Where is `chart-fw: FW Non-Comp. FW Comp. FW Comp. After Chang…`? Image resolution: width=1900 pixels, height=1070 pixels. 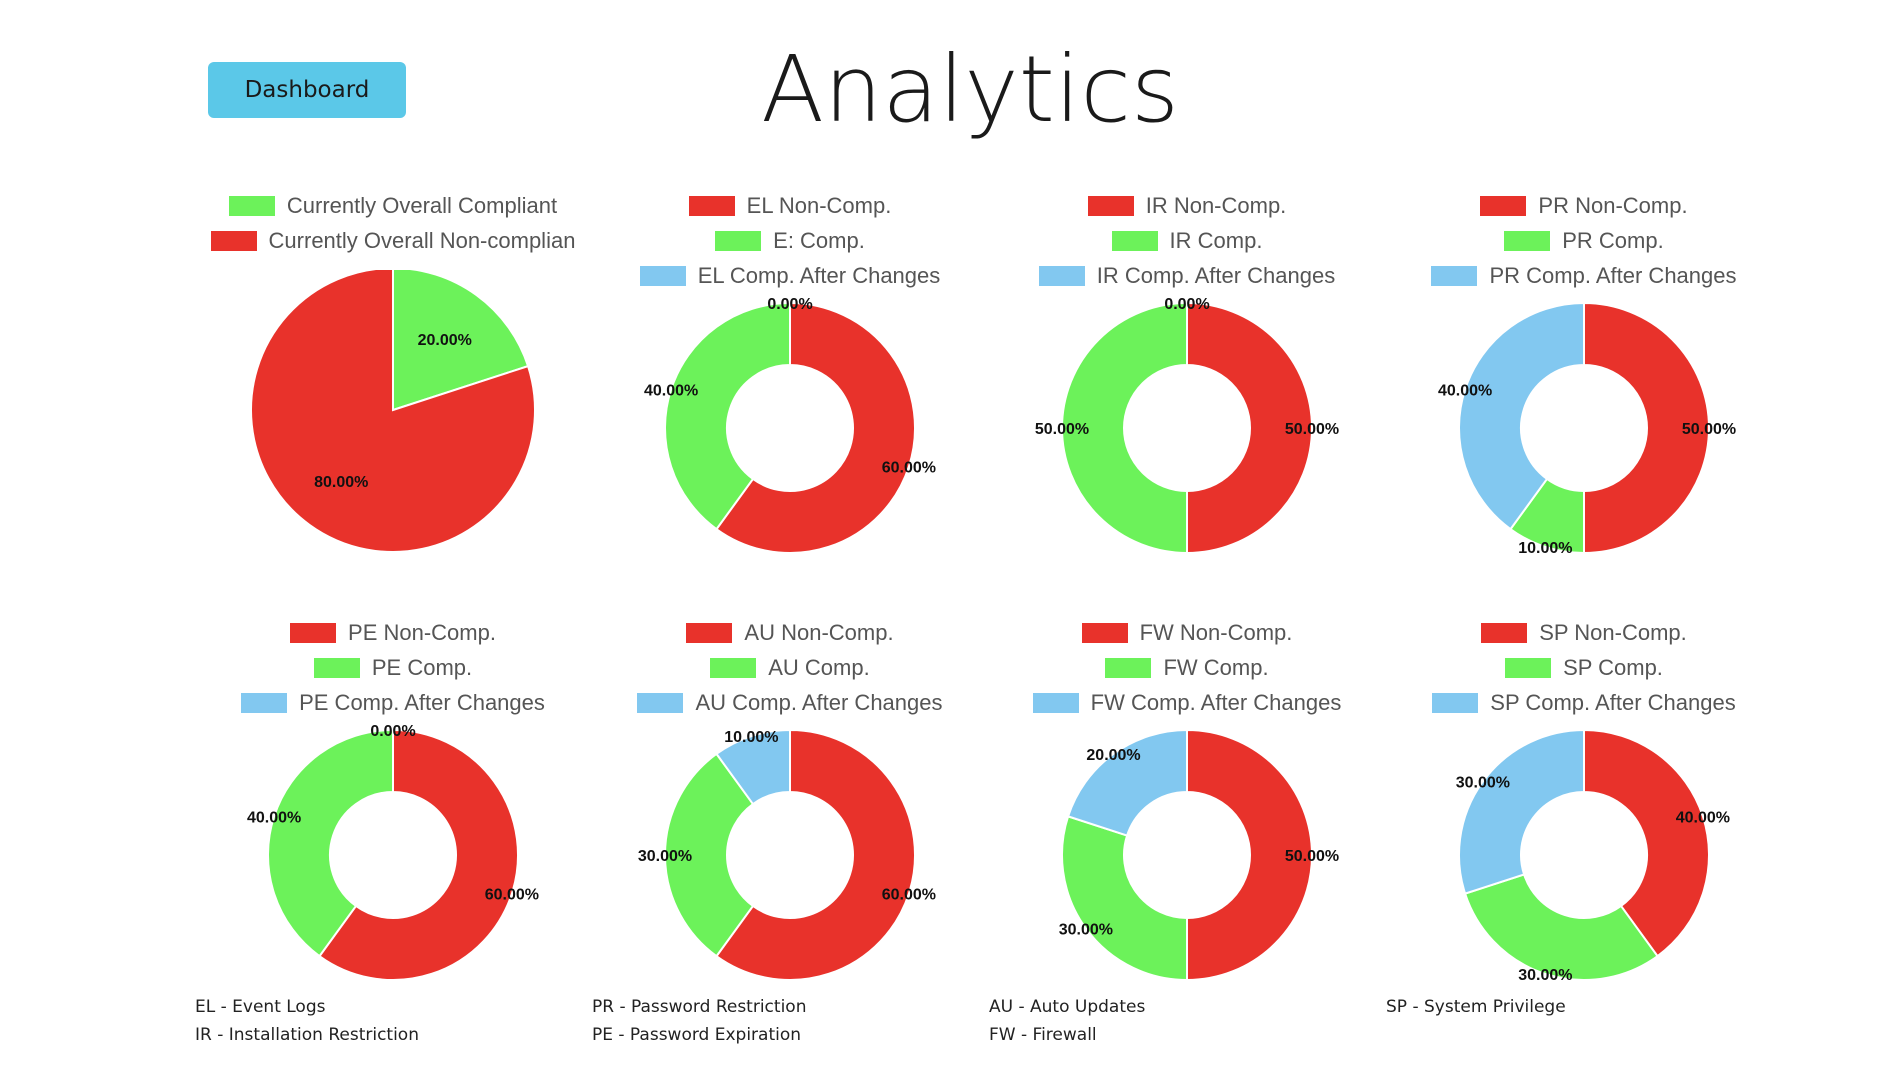 chart-fw: FW Non-Comp. FW Comp. FW Comp. After Chang… is located at coordinates (1187, 825).